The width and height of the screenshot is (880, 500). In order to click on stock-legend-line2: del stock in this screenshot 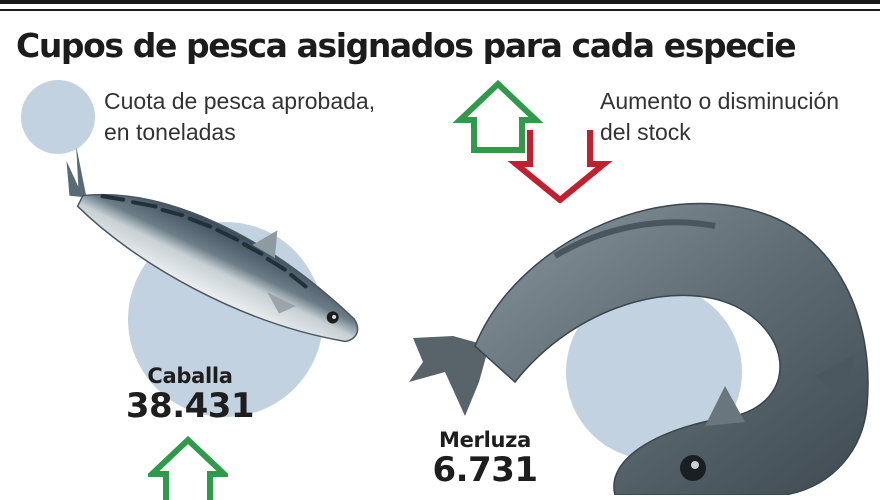, I will do `click(645, 132)`.